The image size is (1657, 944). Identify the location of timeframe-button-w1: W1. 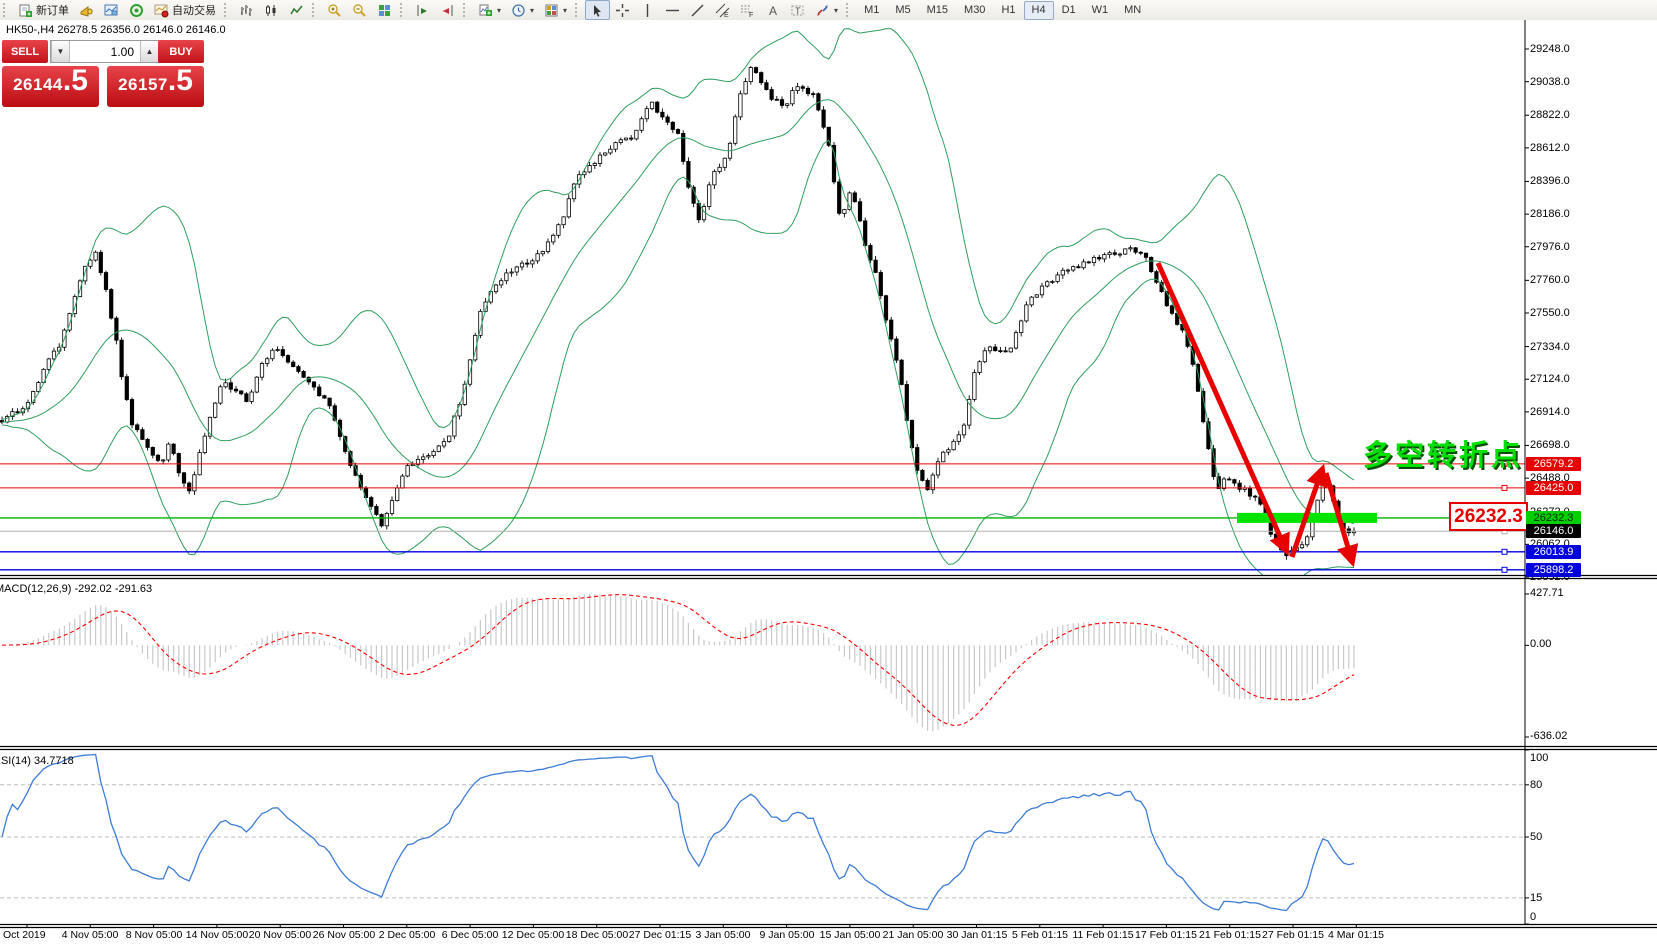
(1100, 9).